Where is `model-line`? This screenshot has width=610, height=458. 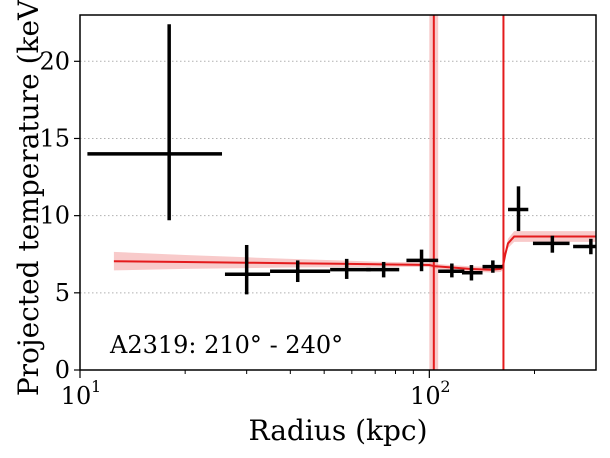 model-line is located at coordinates (354, 253).